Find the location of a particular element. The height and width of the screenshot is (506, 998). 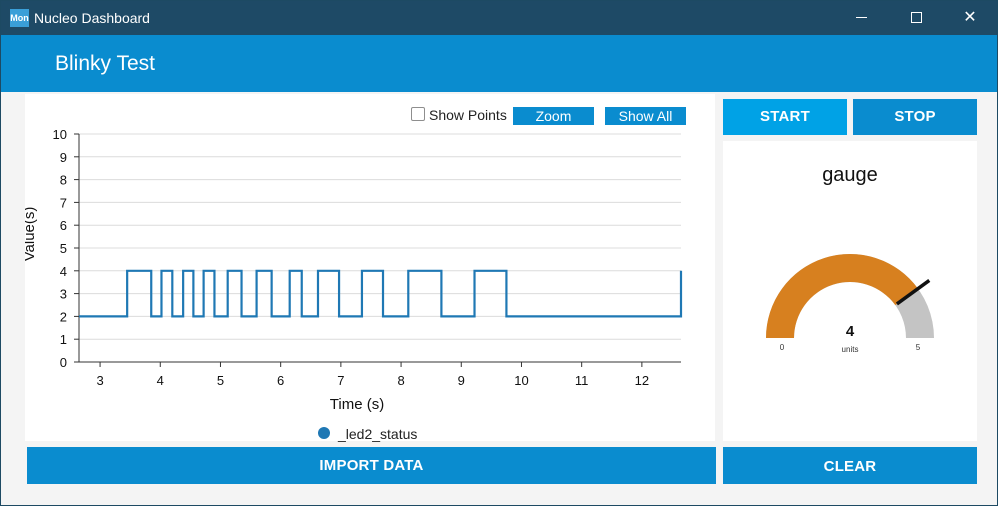

y-tick-label: 1 is located at coordinates (63, 339).